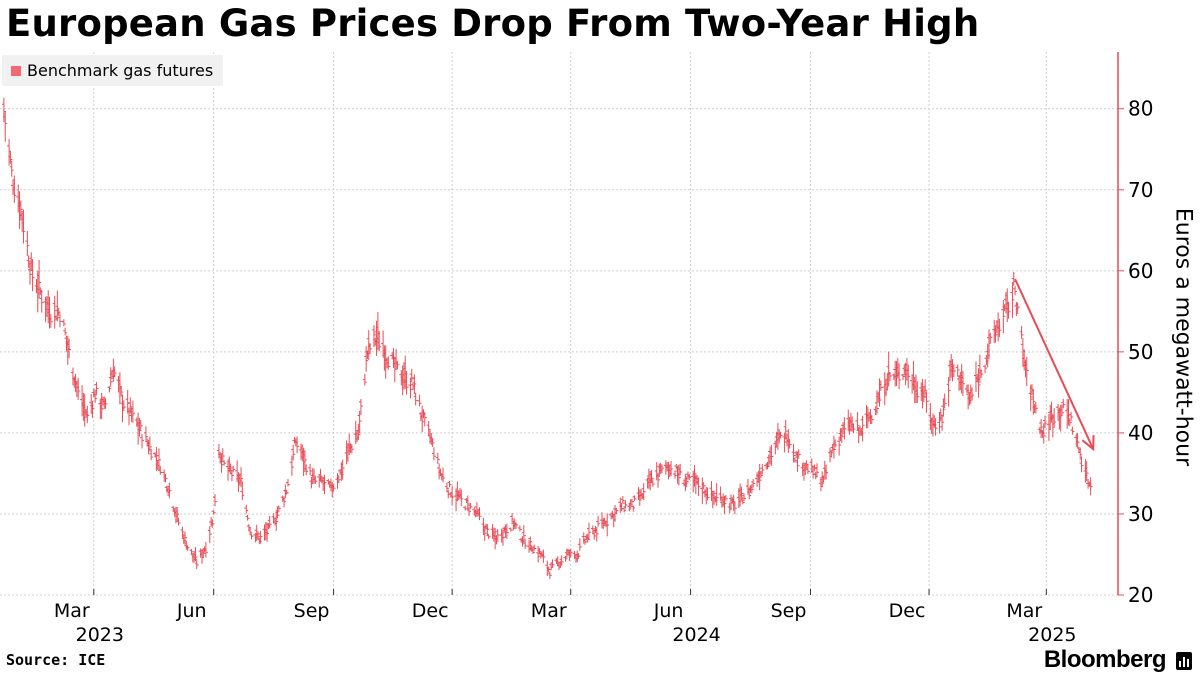 The image size is (1200, 675). Describe the element at coordinates (1140, 271) in the screenshot. I see `y-tick-label: 60` at that location.